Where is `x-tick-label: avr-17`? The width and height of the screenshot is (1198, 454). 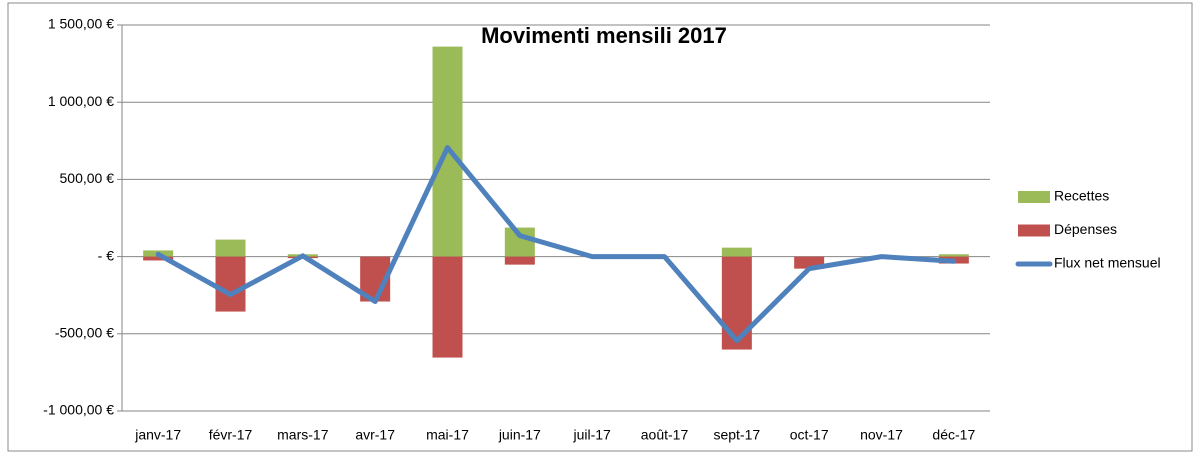
x-tick-label: avr-17 is located at coordinates (375, 435).